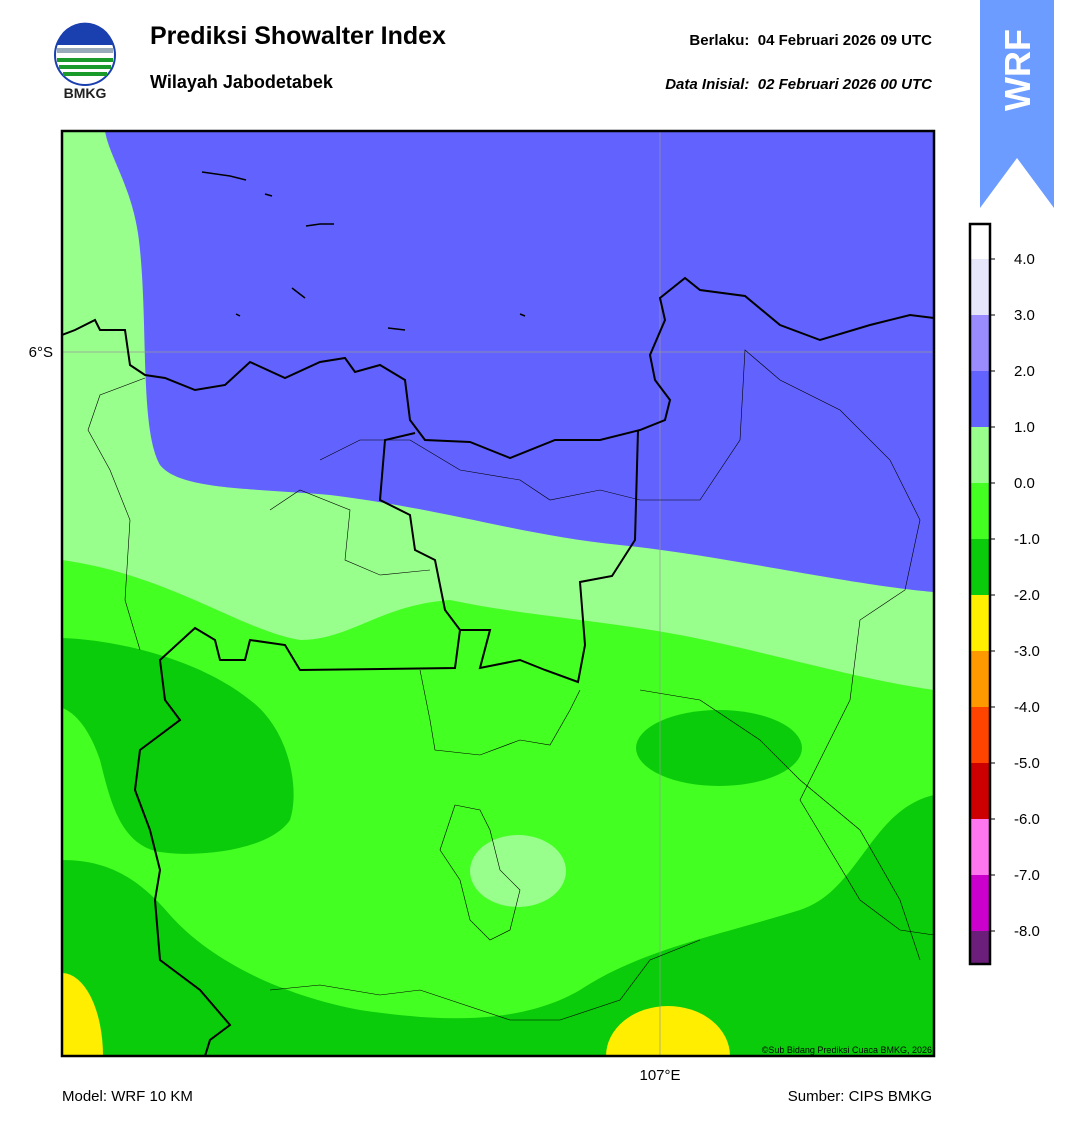 The image size is (1068, 1133). What do you see at coordinates (1027, 651) in the screenshot?
I see `colorbar-label: -3.0` at bounding box center [1027, 651].